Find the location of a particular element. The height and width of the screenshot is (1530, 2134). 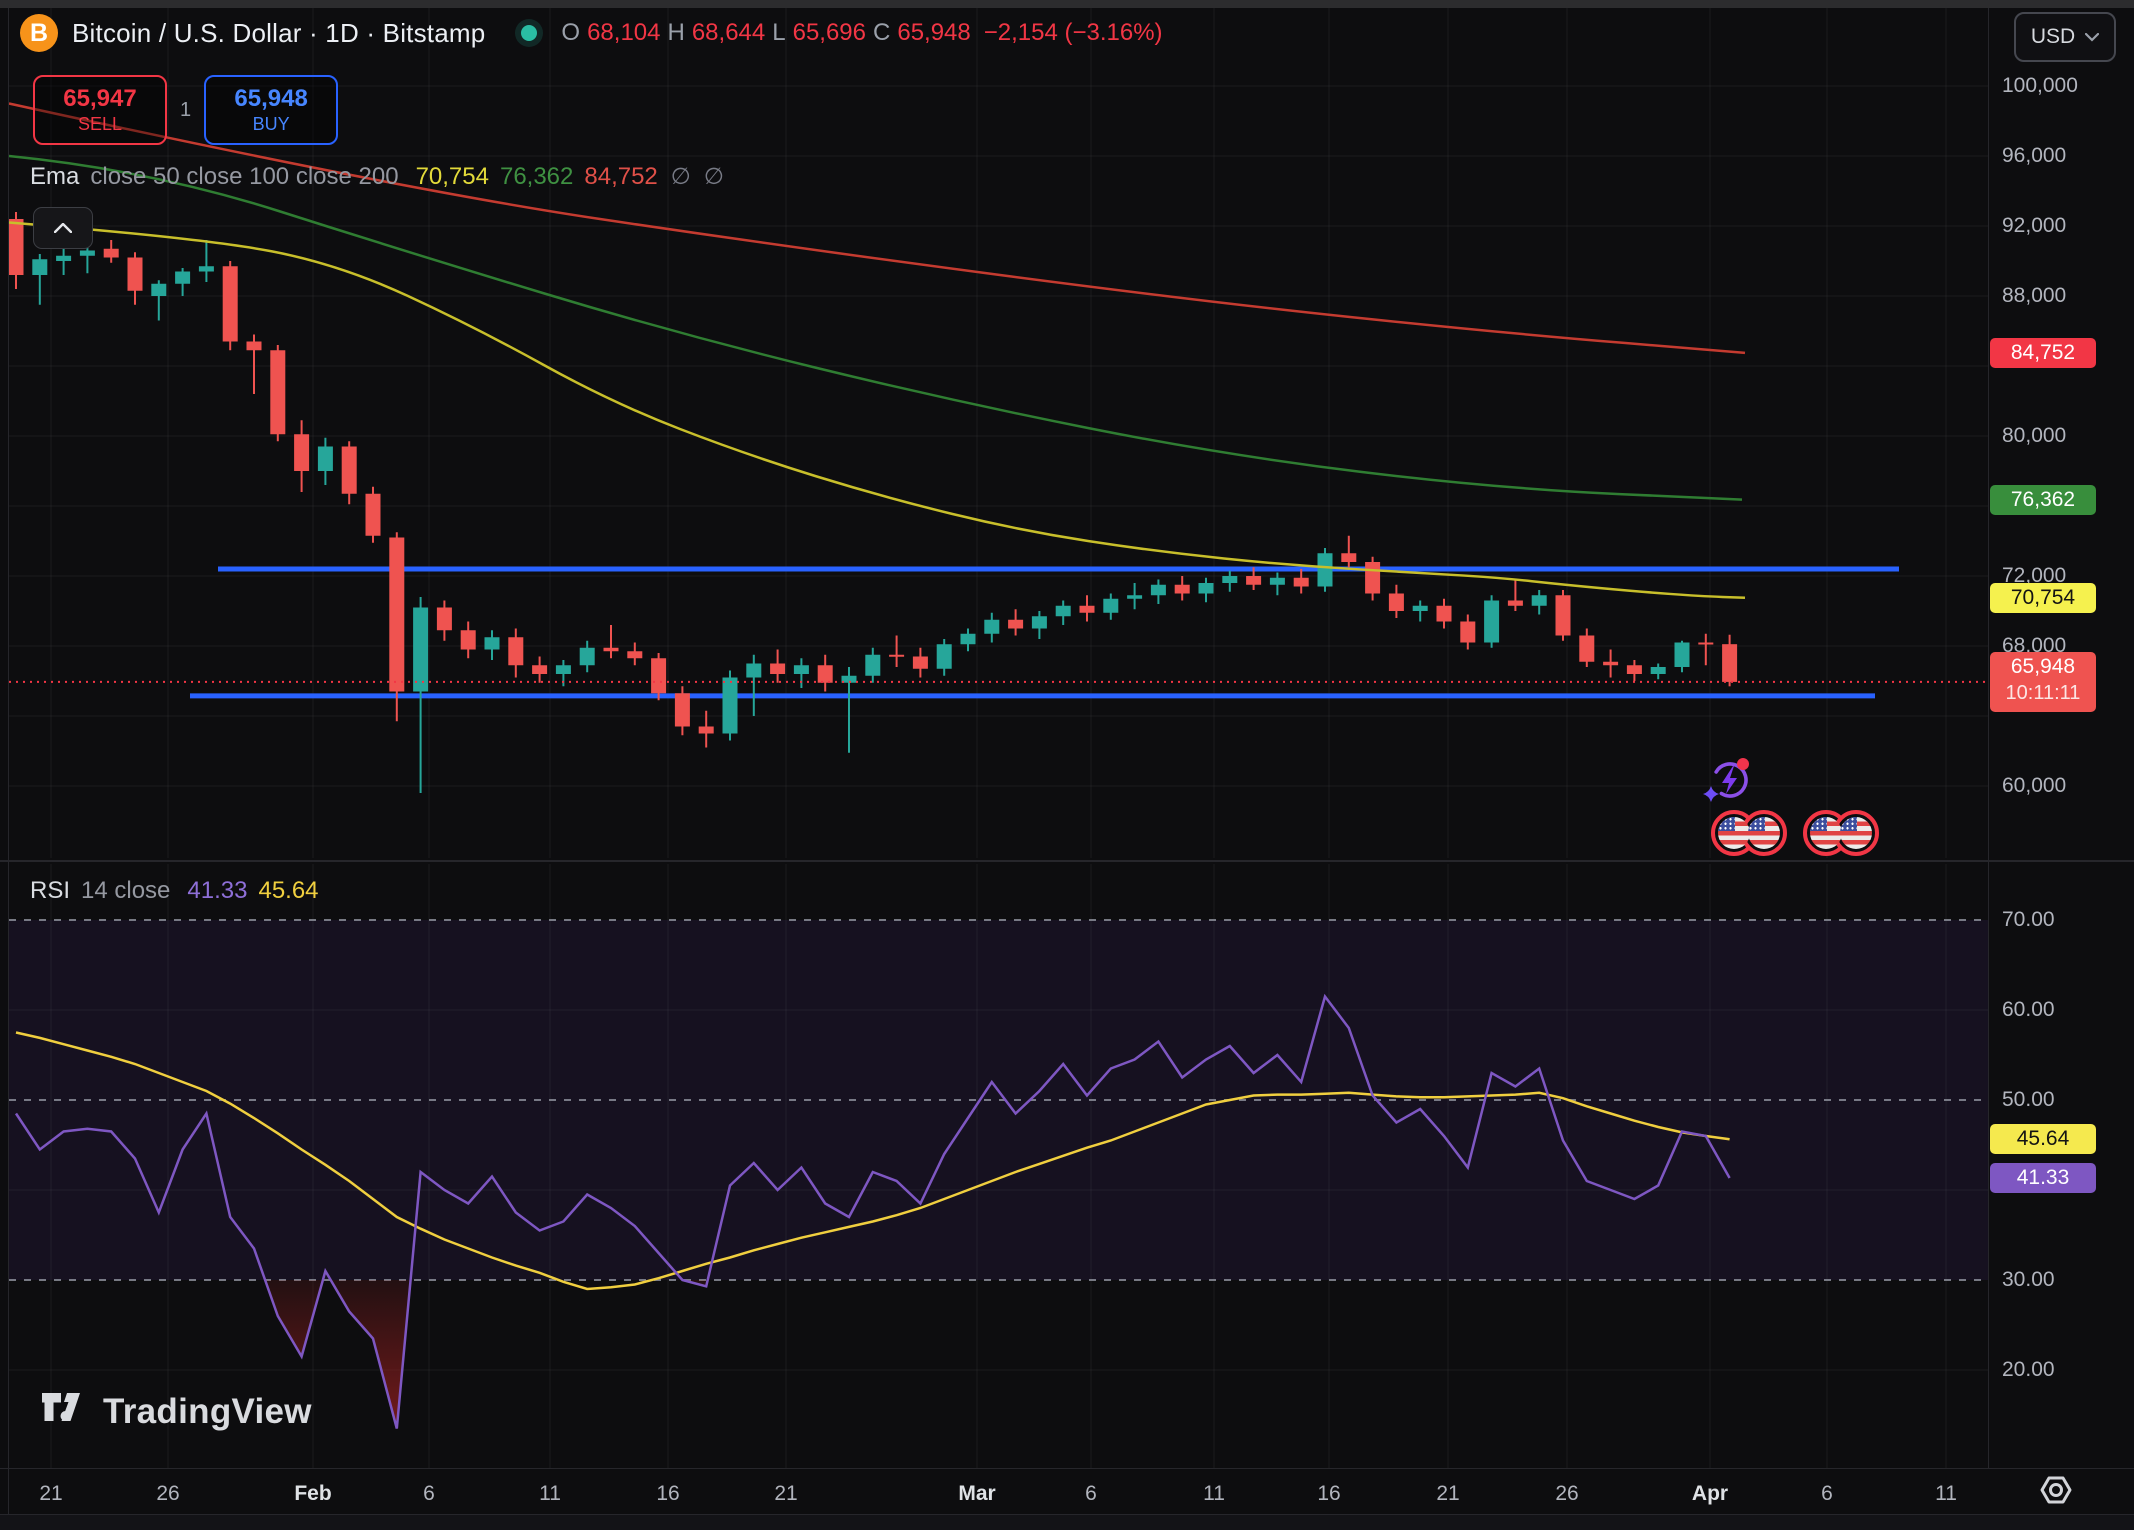

rsi-legend: RSI 14 close 41.33 45.64 is located at coordinates (174, 891).